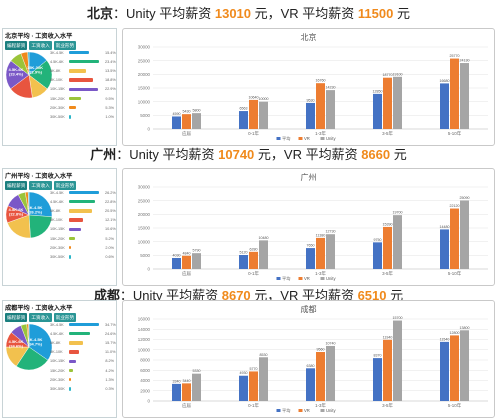 Image resolution: width=497 pixels, height=418 pixels. Describe the element at coordinates (110, 342) in the screenshot. I see `distribution-percent: 15.7%` at that location.